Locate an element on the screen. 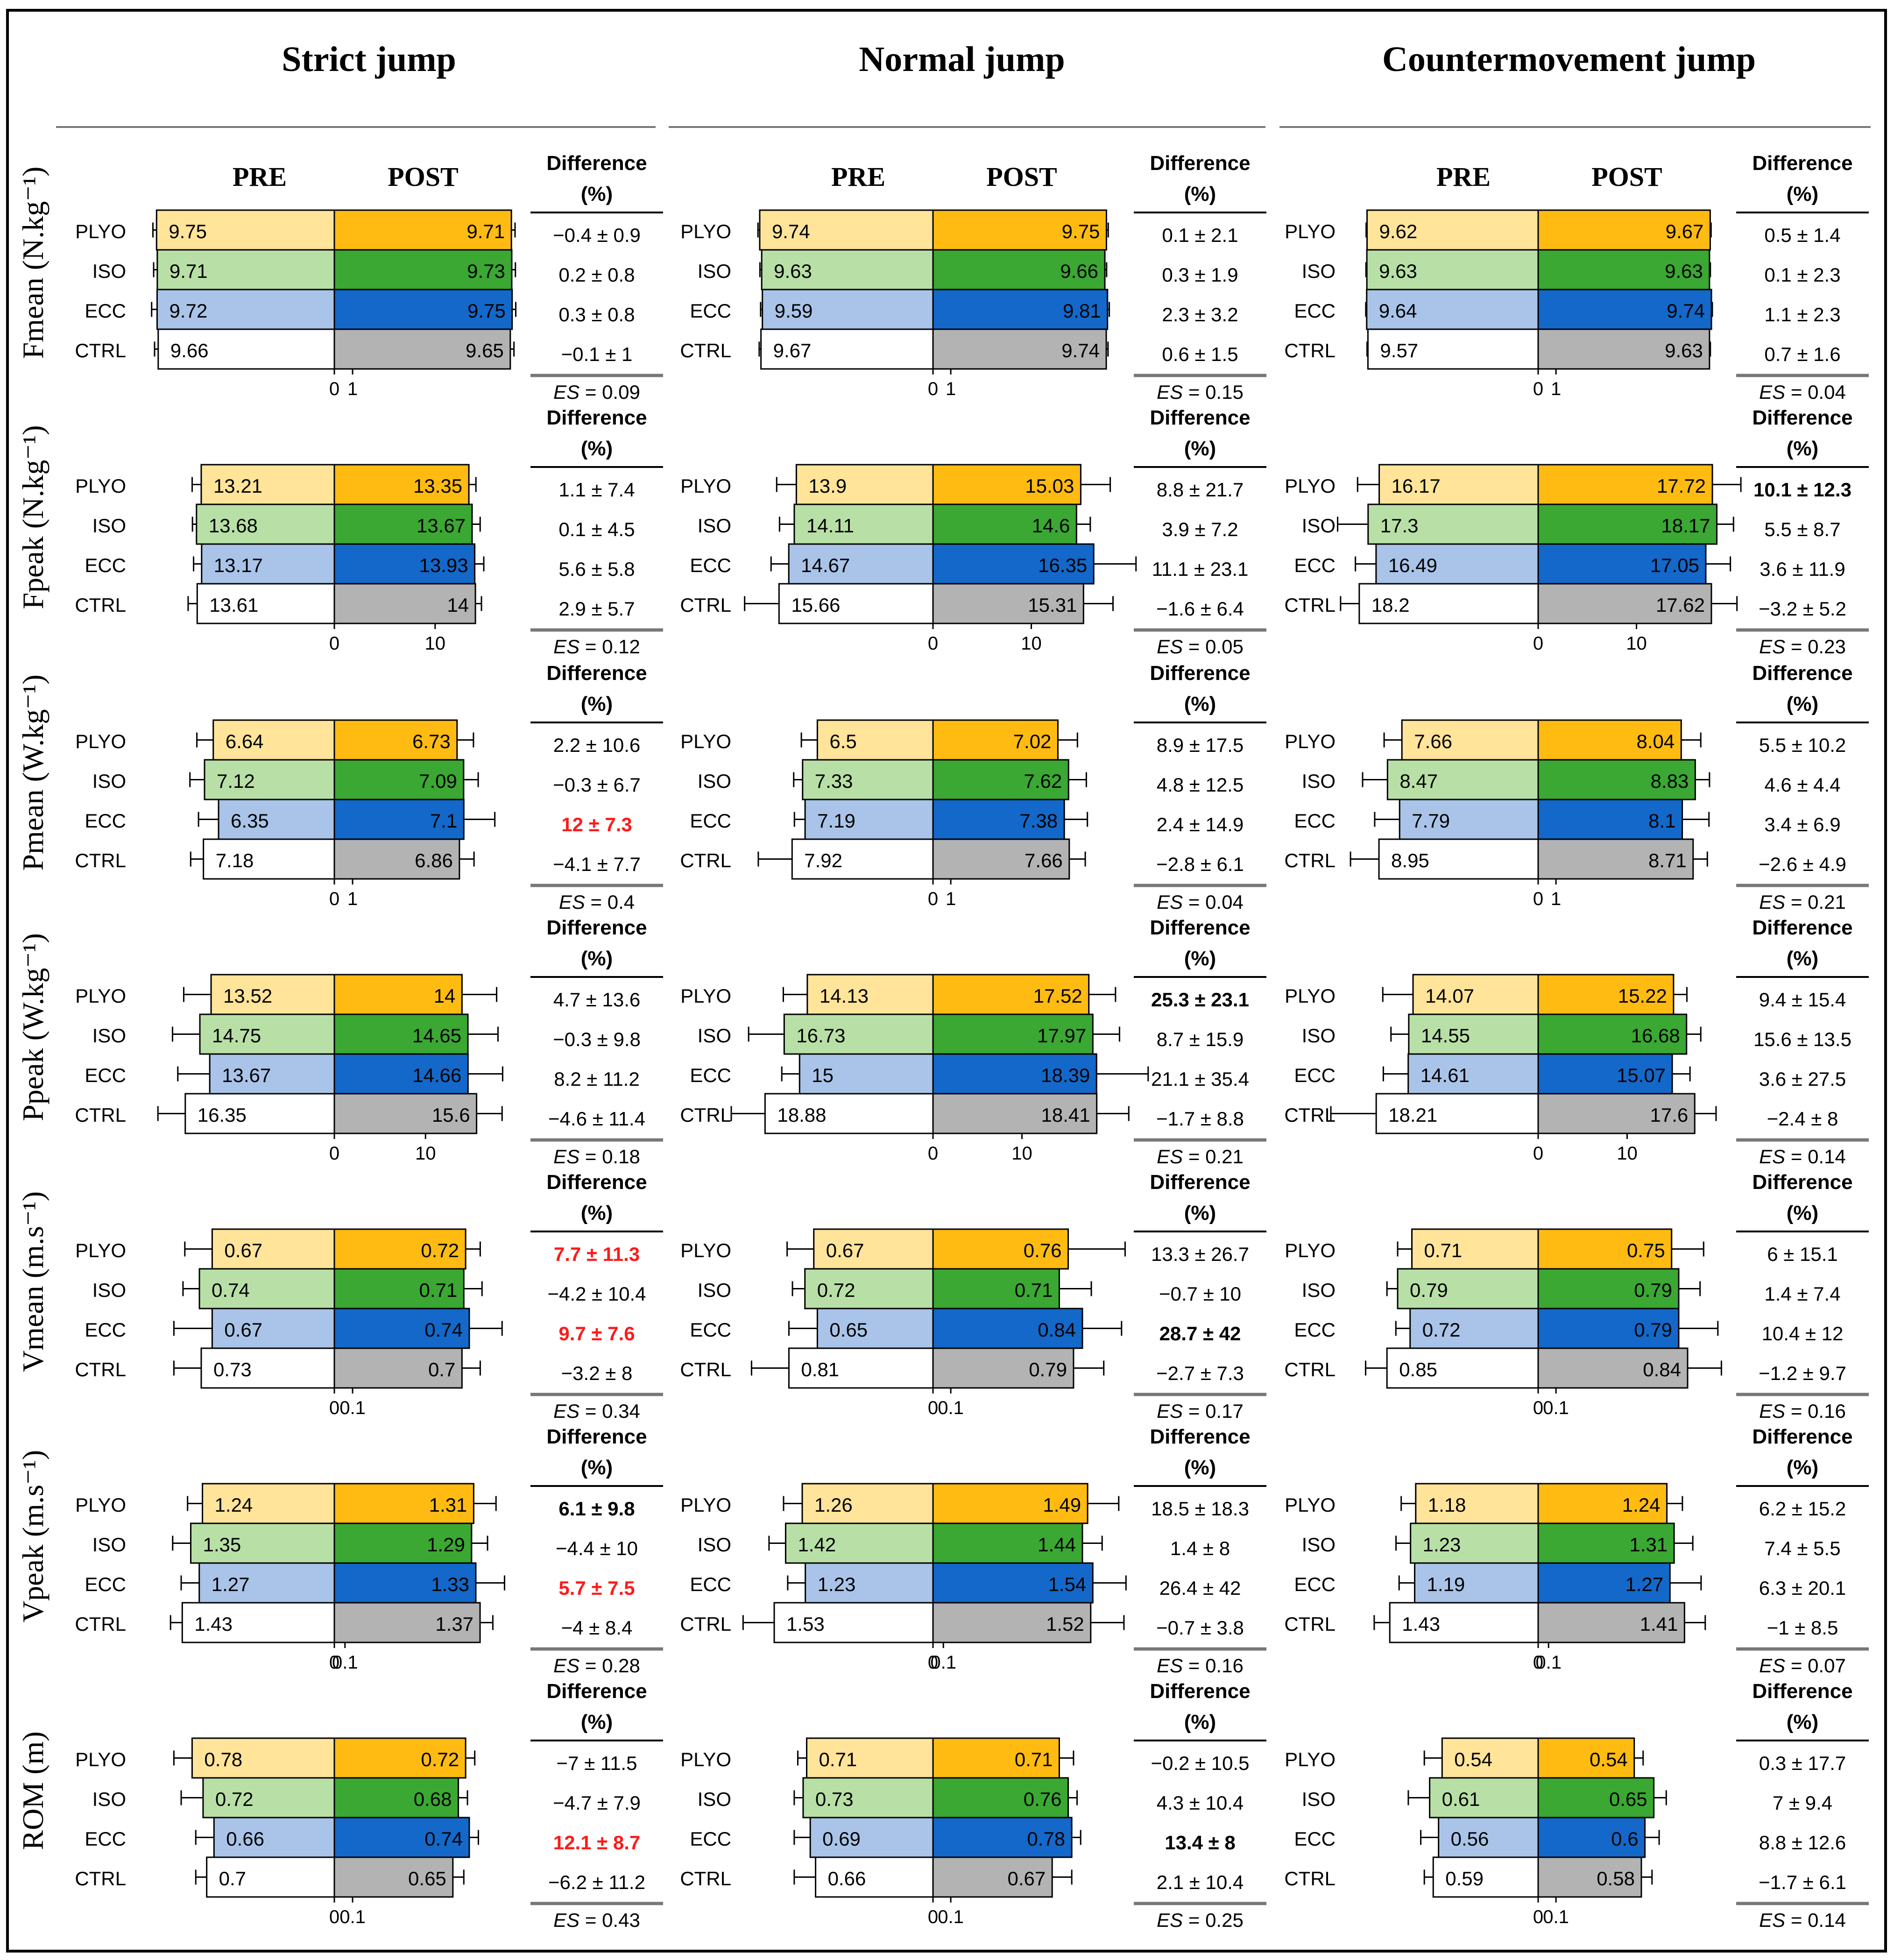  difference-value: 3.9 ± 7.2 is located at coordinates (1200, 529).